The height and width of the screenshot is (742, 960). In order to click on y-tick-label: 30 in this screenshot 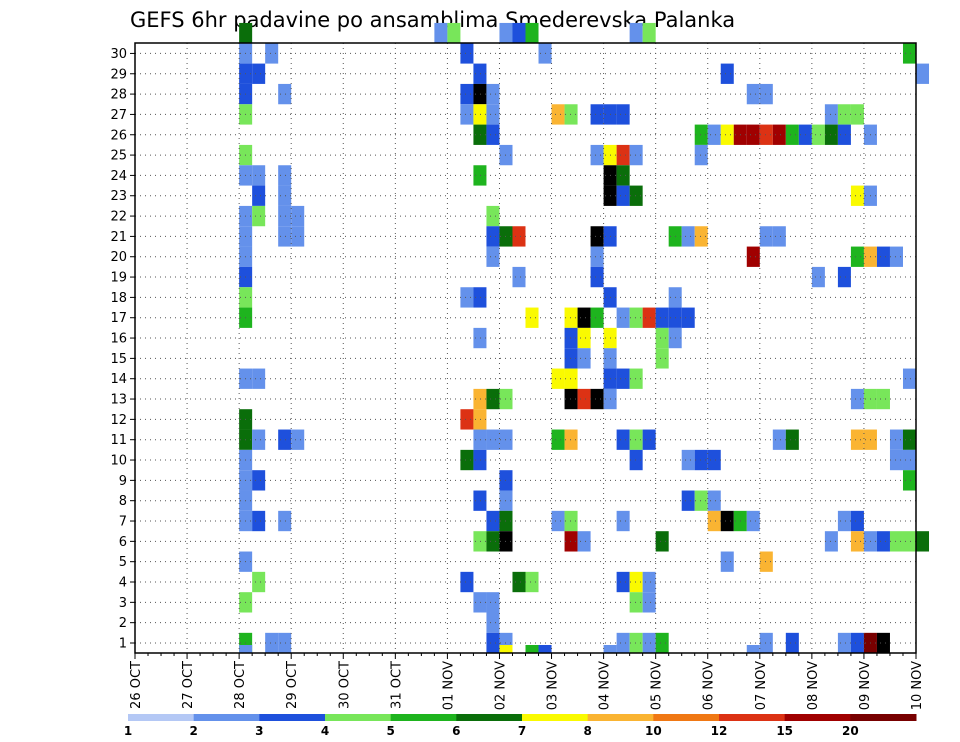, I will do `click(118, 54)`.